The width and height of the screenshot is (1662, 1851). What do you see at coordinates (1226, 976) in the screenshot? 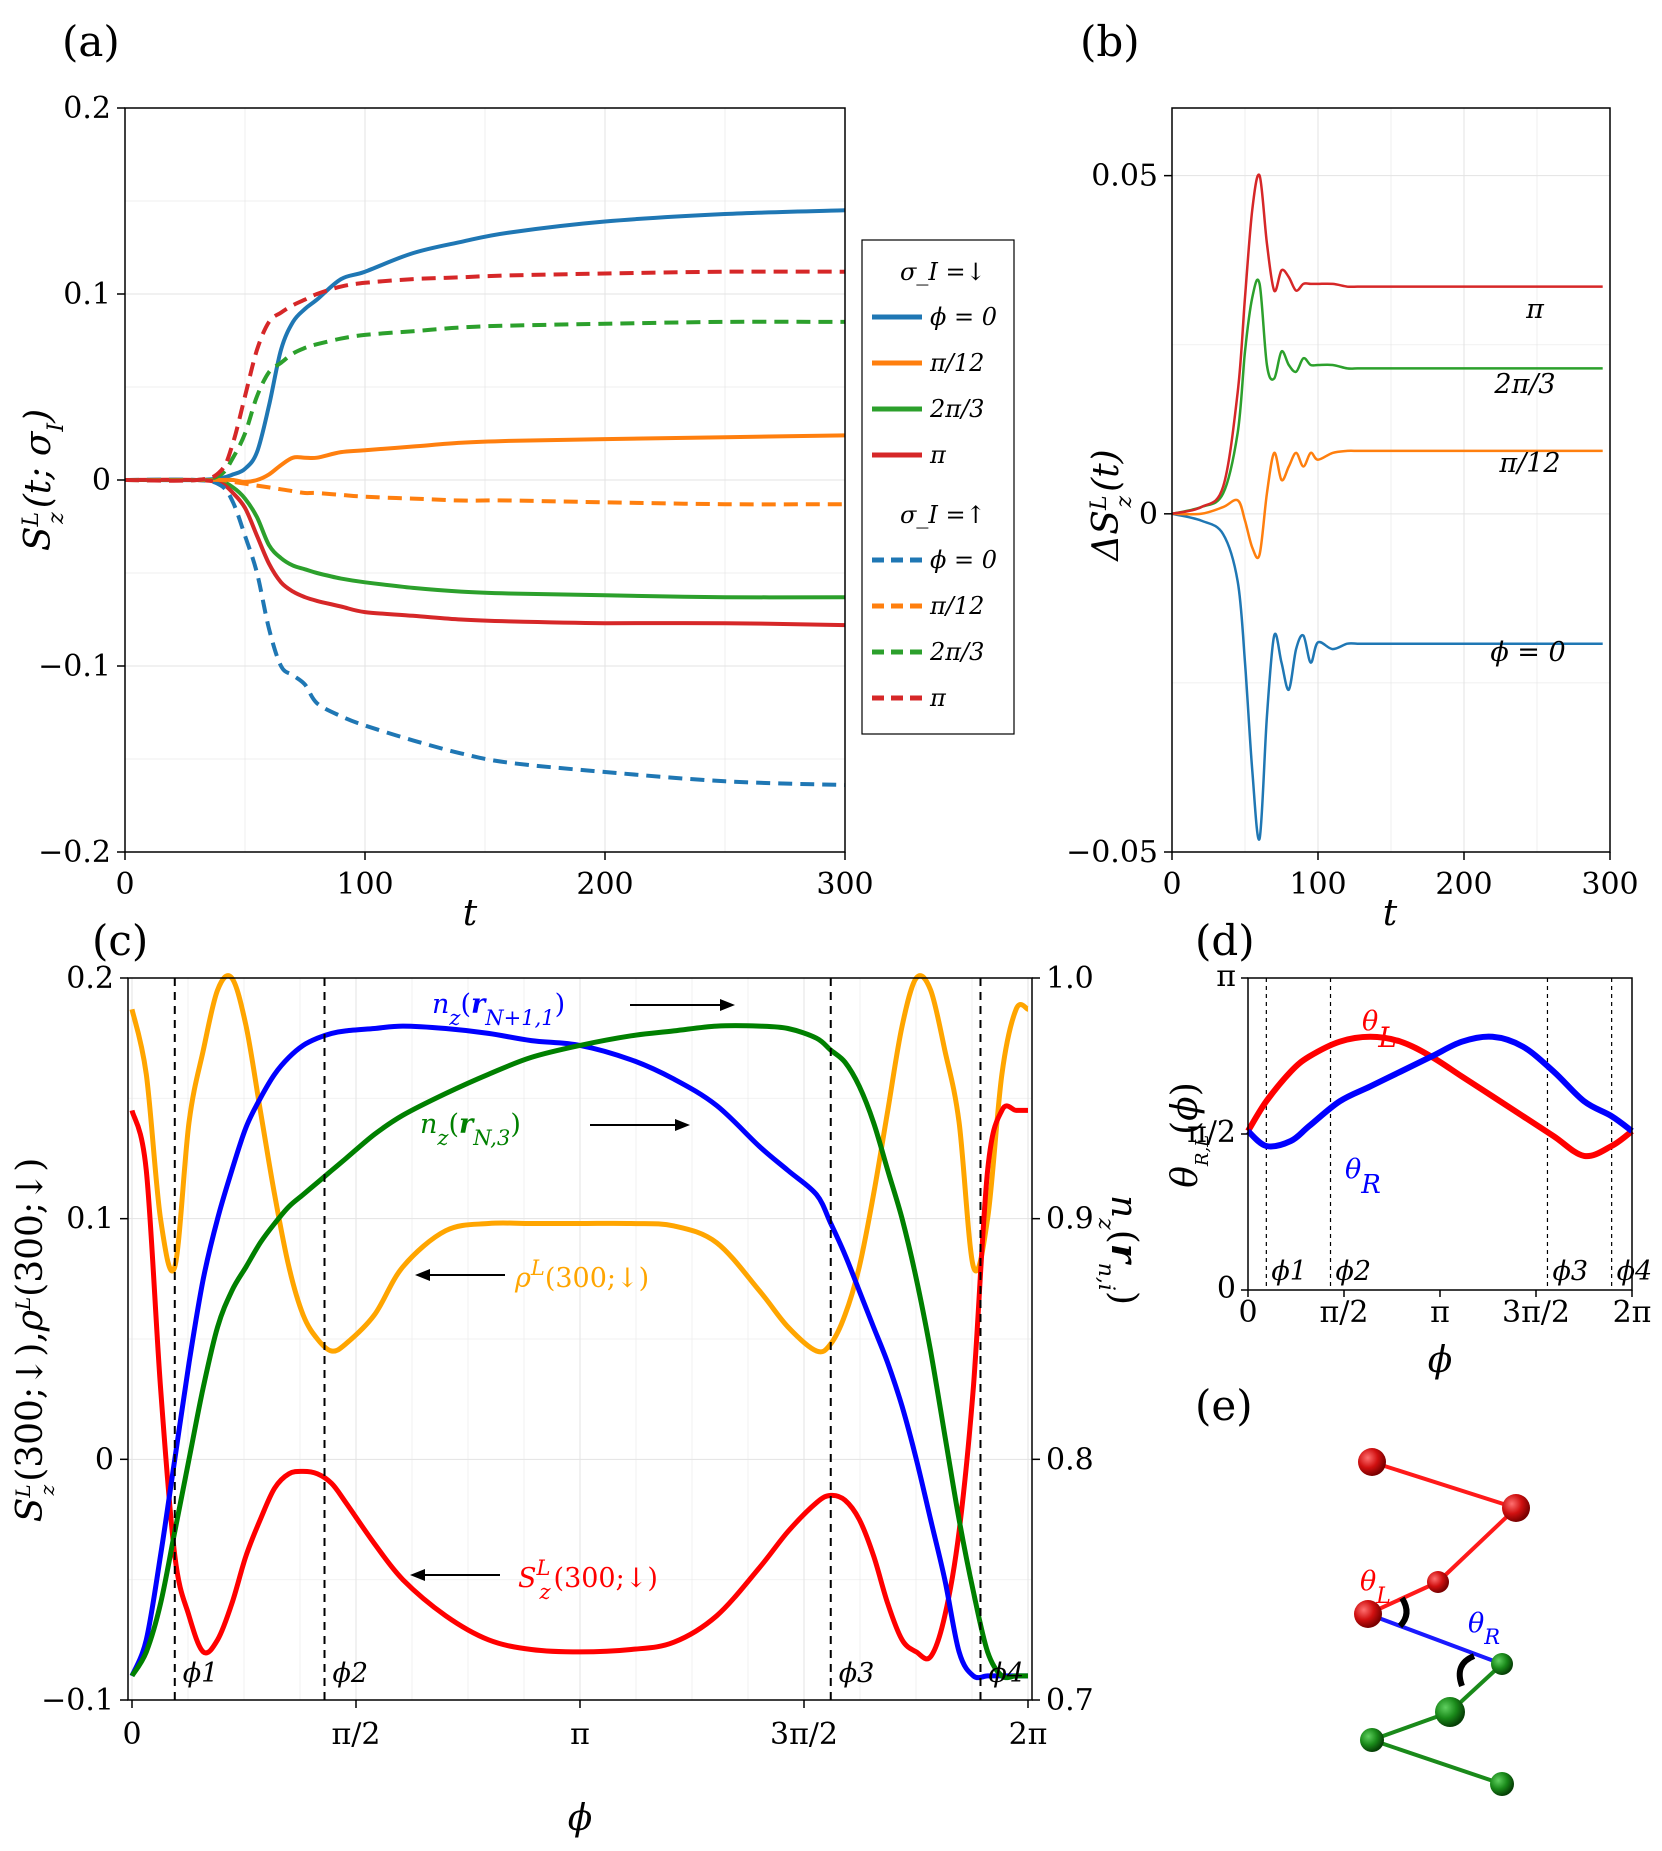
I see `tick-label-y: π` at bounding box center [1226, 976].